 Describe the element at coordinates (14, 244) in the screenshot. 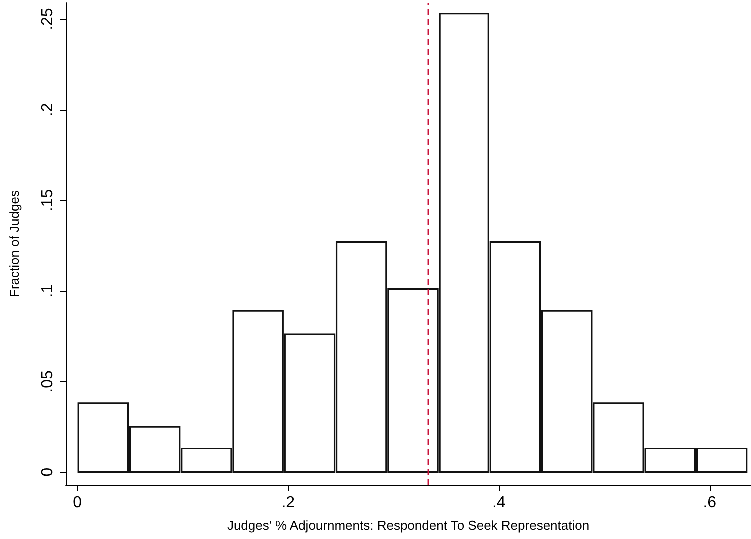

I see `y-axis-title: Fraction of Judges` at that location.